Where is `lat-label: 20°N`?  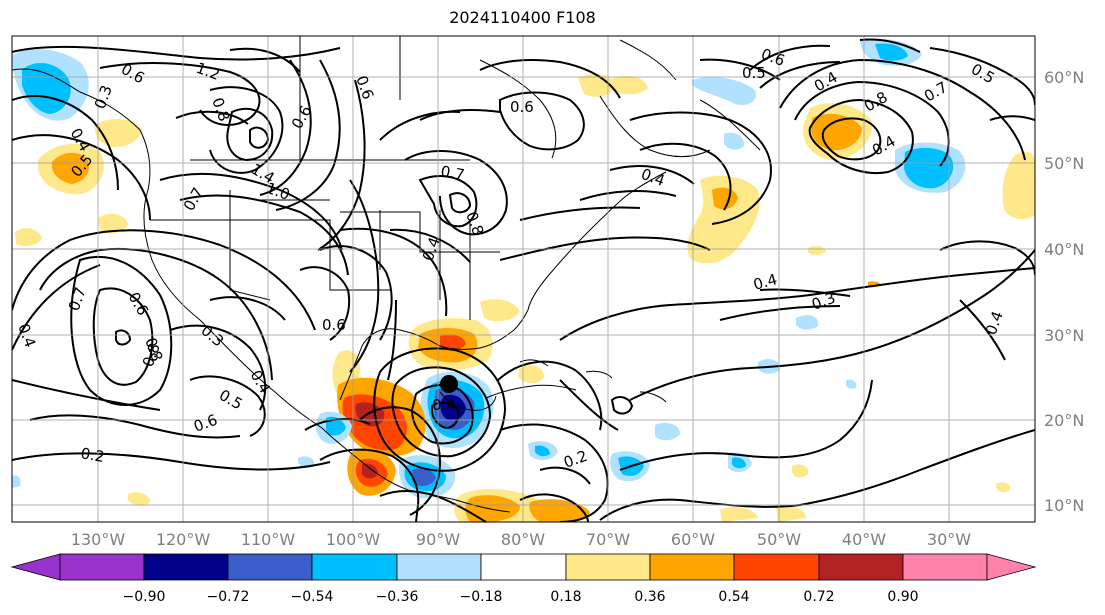 lat-label: 20°N is located at coordinates (1064, 420).